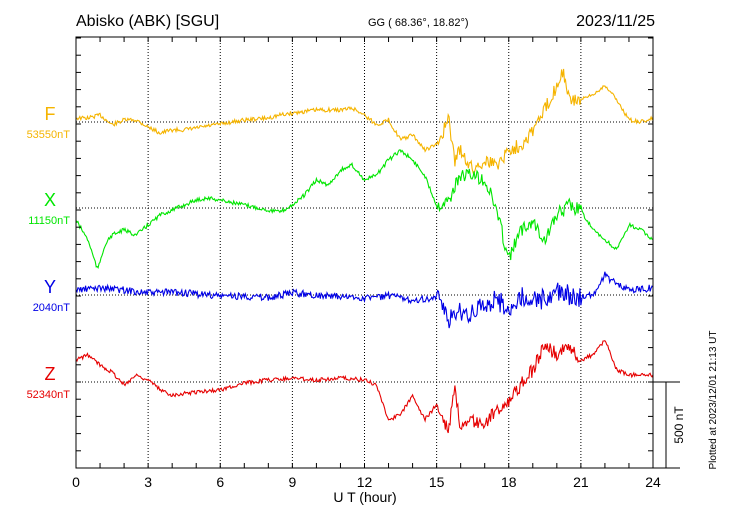  What do you see at coordinates (364, 387) in the screenshot?
I see `trace-z` at bounding box center [364, 387].